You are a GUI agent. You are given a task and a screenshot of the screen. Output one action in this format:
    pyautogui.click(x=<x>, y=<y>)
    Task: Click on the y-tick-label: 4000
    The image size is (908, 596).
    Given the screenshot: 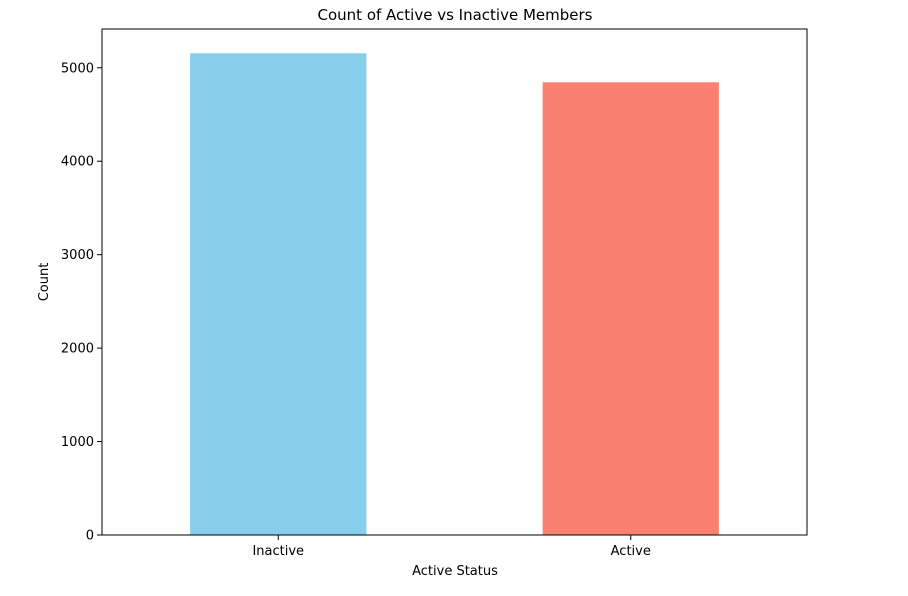 What is the action you would take?
    pyautogui.click(x=77, y=162)
    